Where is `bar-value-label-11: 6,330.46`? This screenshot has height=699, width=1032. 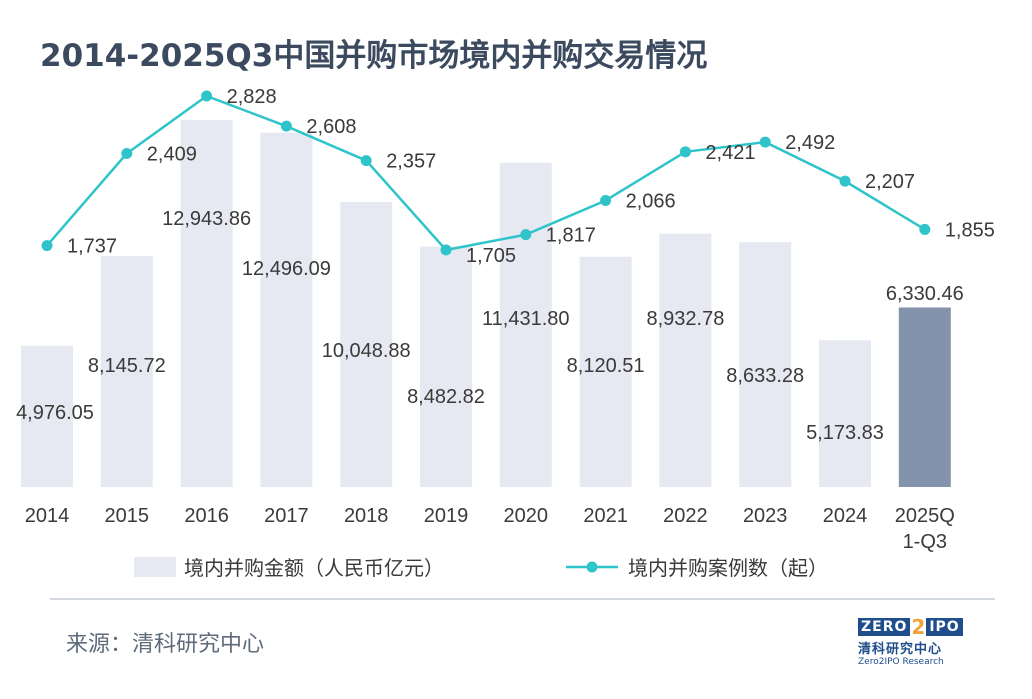 bar-value-label-11: 6,330.46 is located at coordinates (925, 294).